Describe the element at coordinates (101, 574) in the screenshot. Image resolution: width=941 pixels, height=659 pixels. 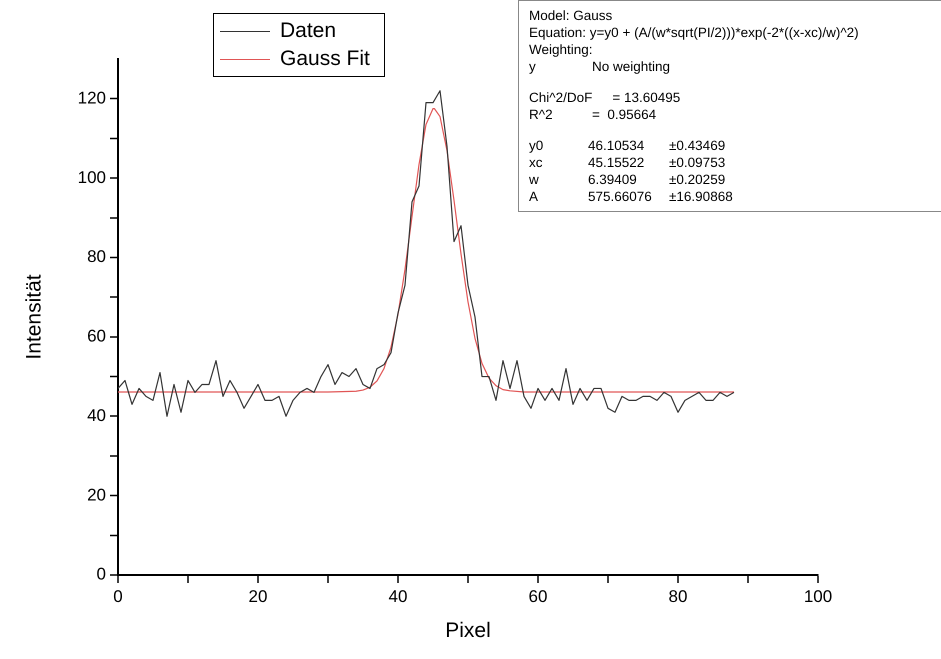
I see `y-tick-label: 0` at that location.